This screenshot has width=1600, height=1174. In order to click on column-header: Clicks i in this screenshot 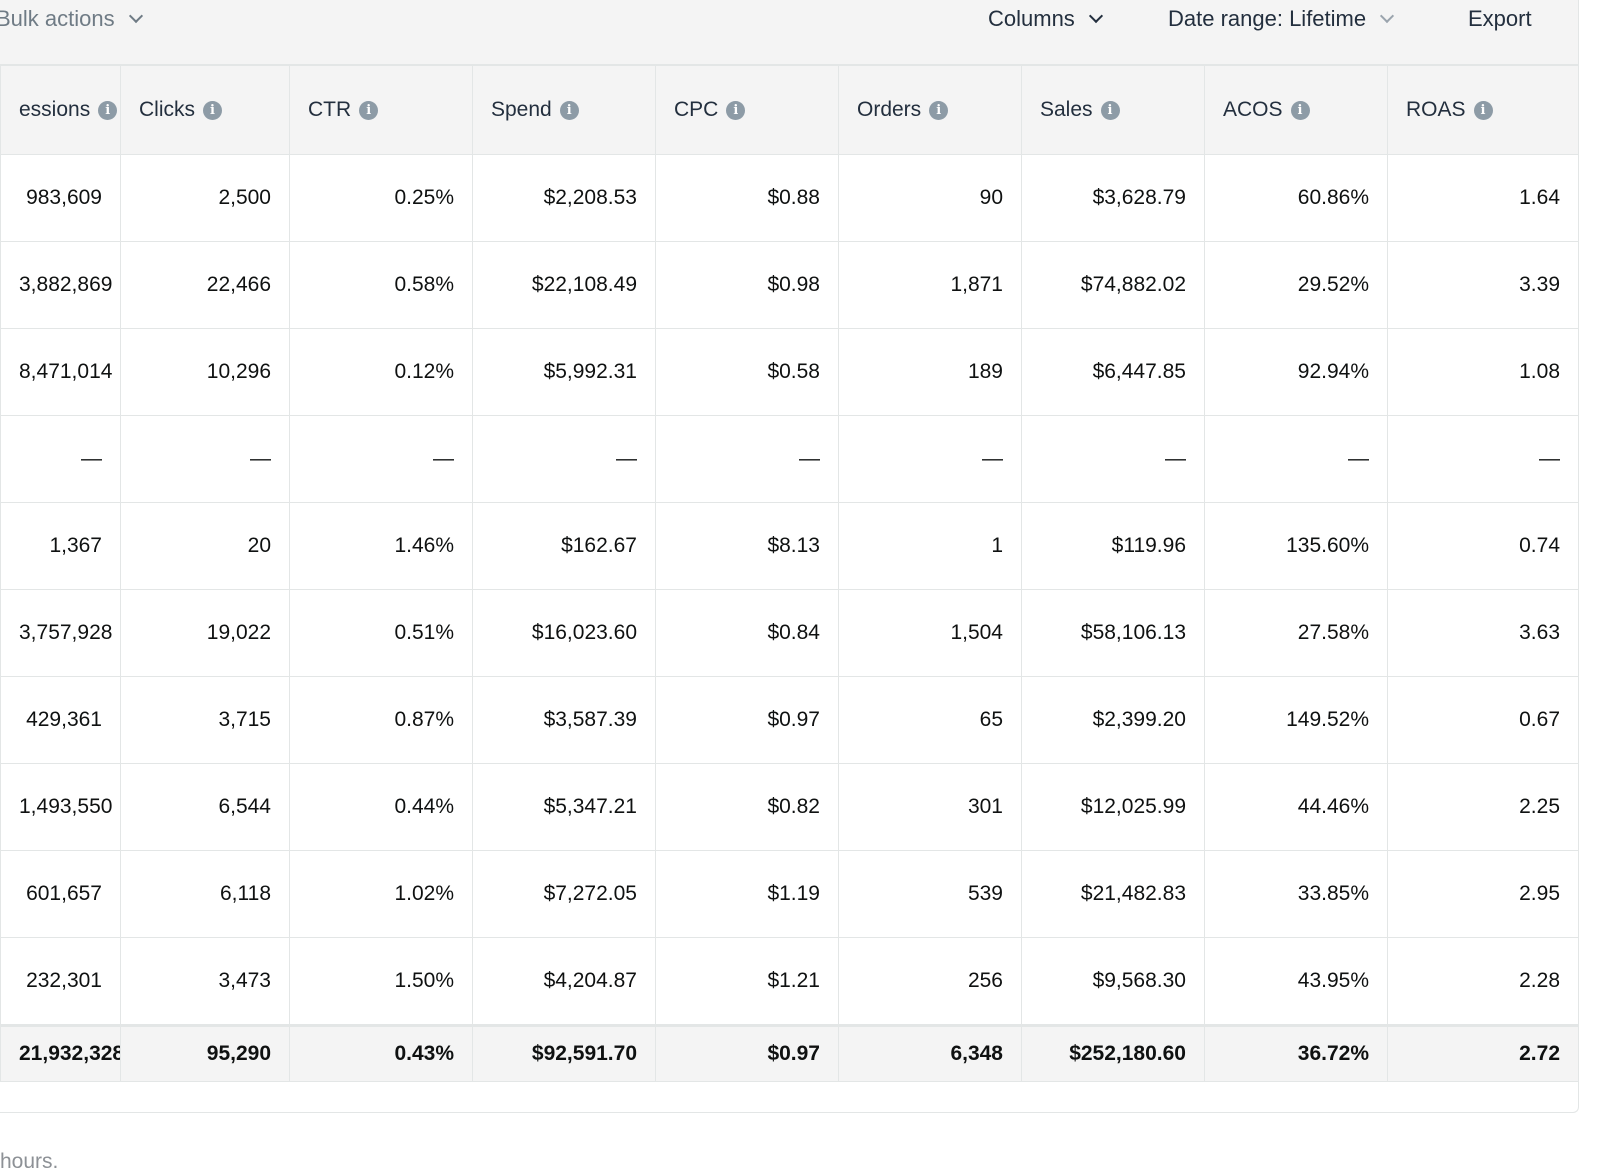, I will do `click(205, 110)`.